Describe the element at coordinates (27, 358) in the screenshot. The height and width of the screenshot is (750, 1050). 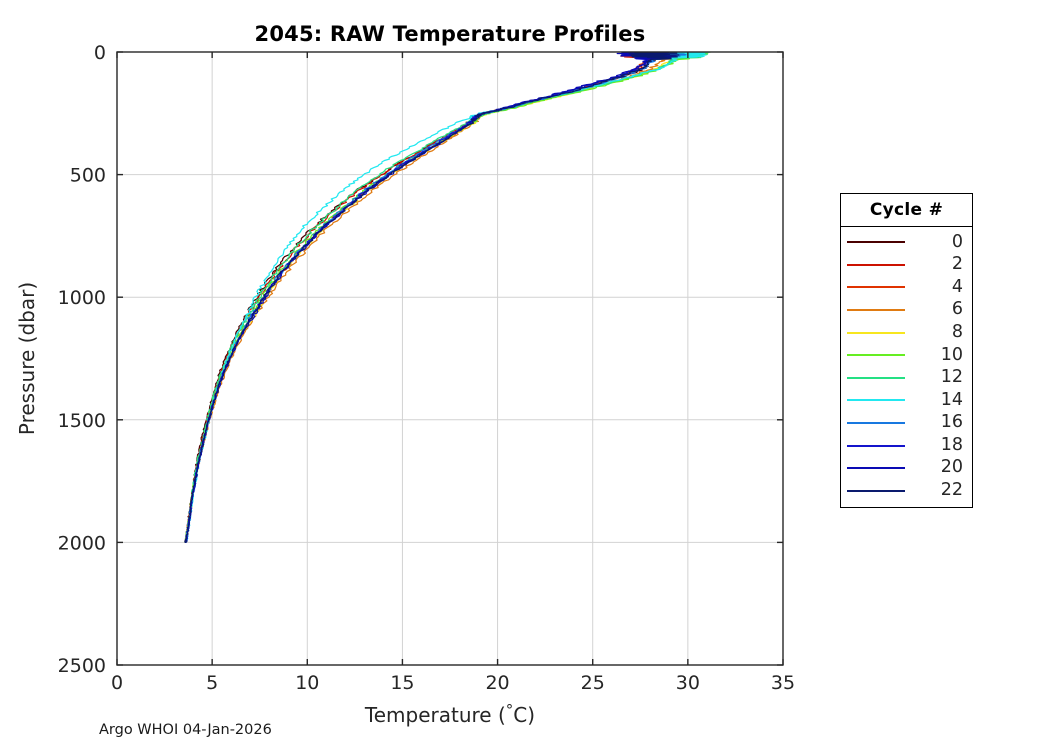
I see `y-axis-title: Pressure (dbar)` at that location.